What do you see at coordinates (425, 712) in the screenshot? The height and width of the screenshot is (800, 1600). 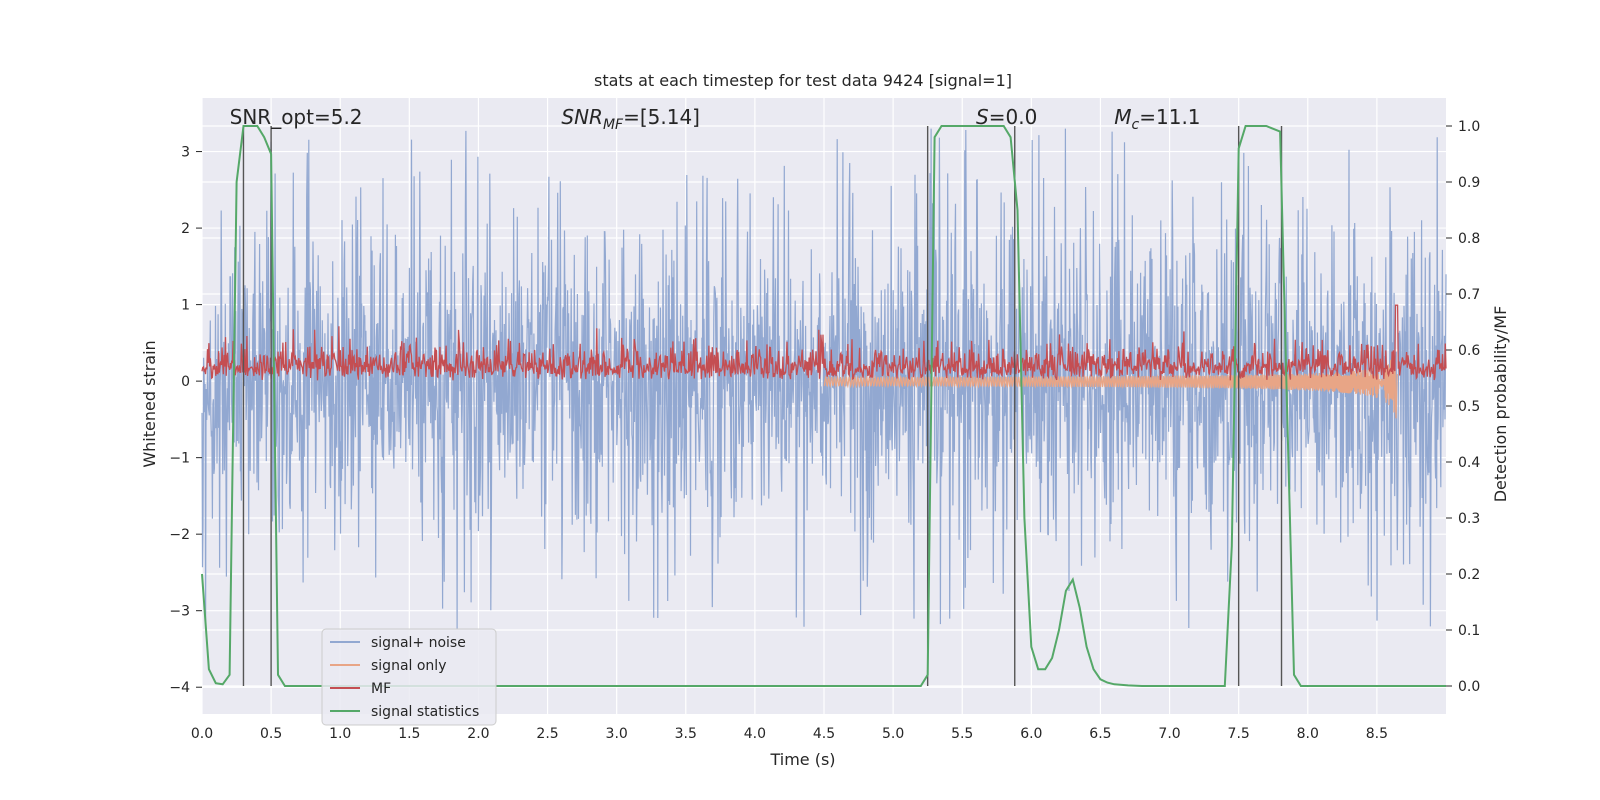 I see `legend-label-signal-statistics: signal statistics` at bounding box center [425, 712].